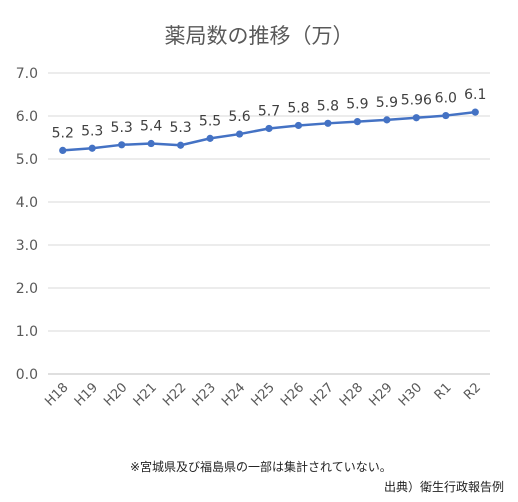  Describe the element at coordinates (259, 36) in the screenshot. I see `chart-title: 薬局数の推移（万）` at that location.